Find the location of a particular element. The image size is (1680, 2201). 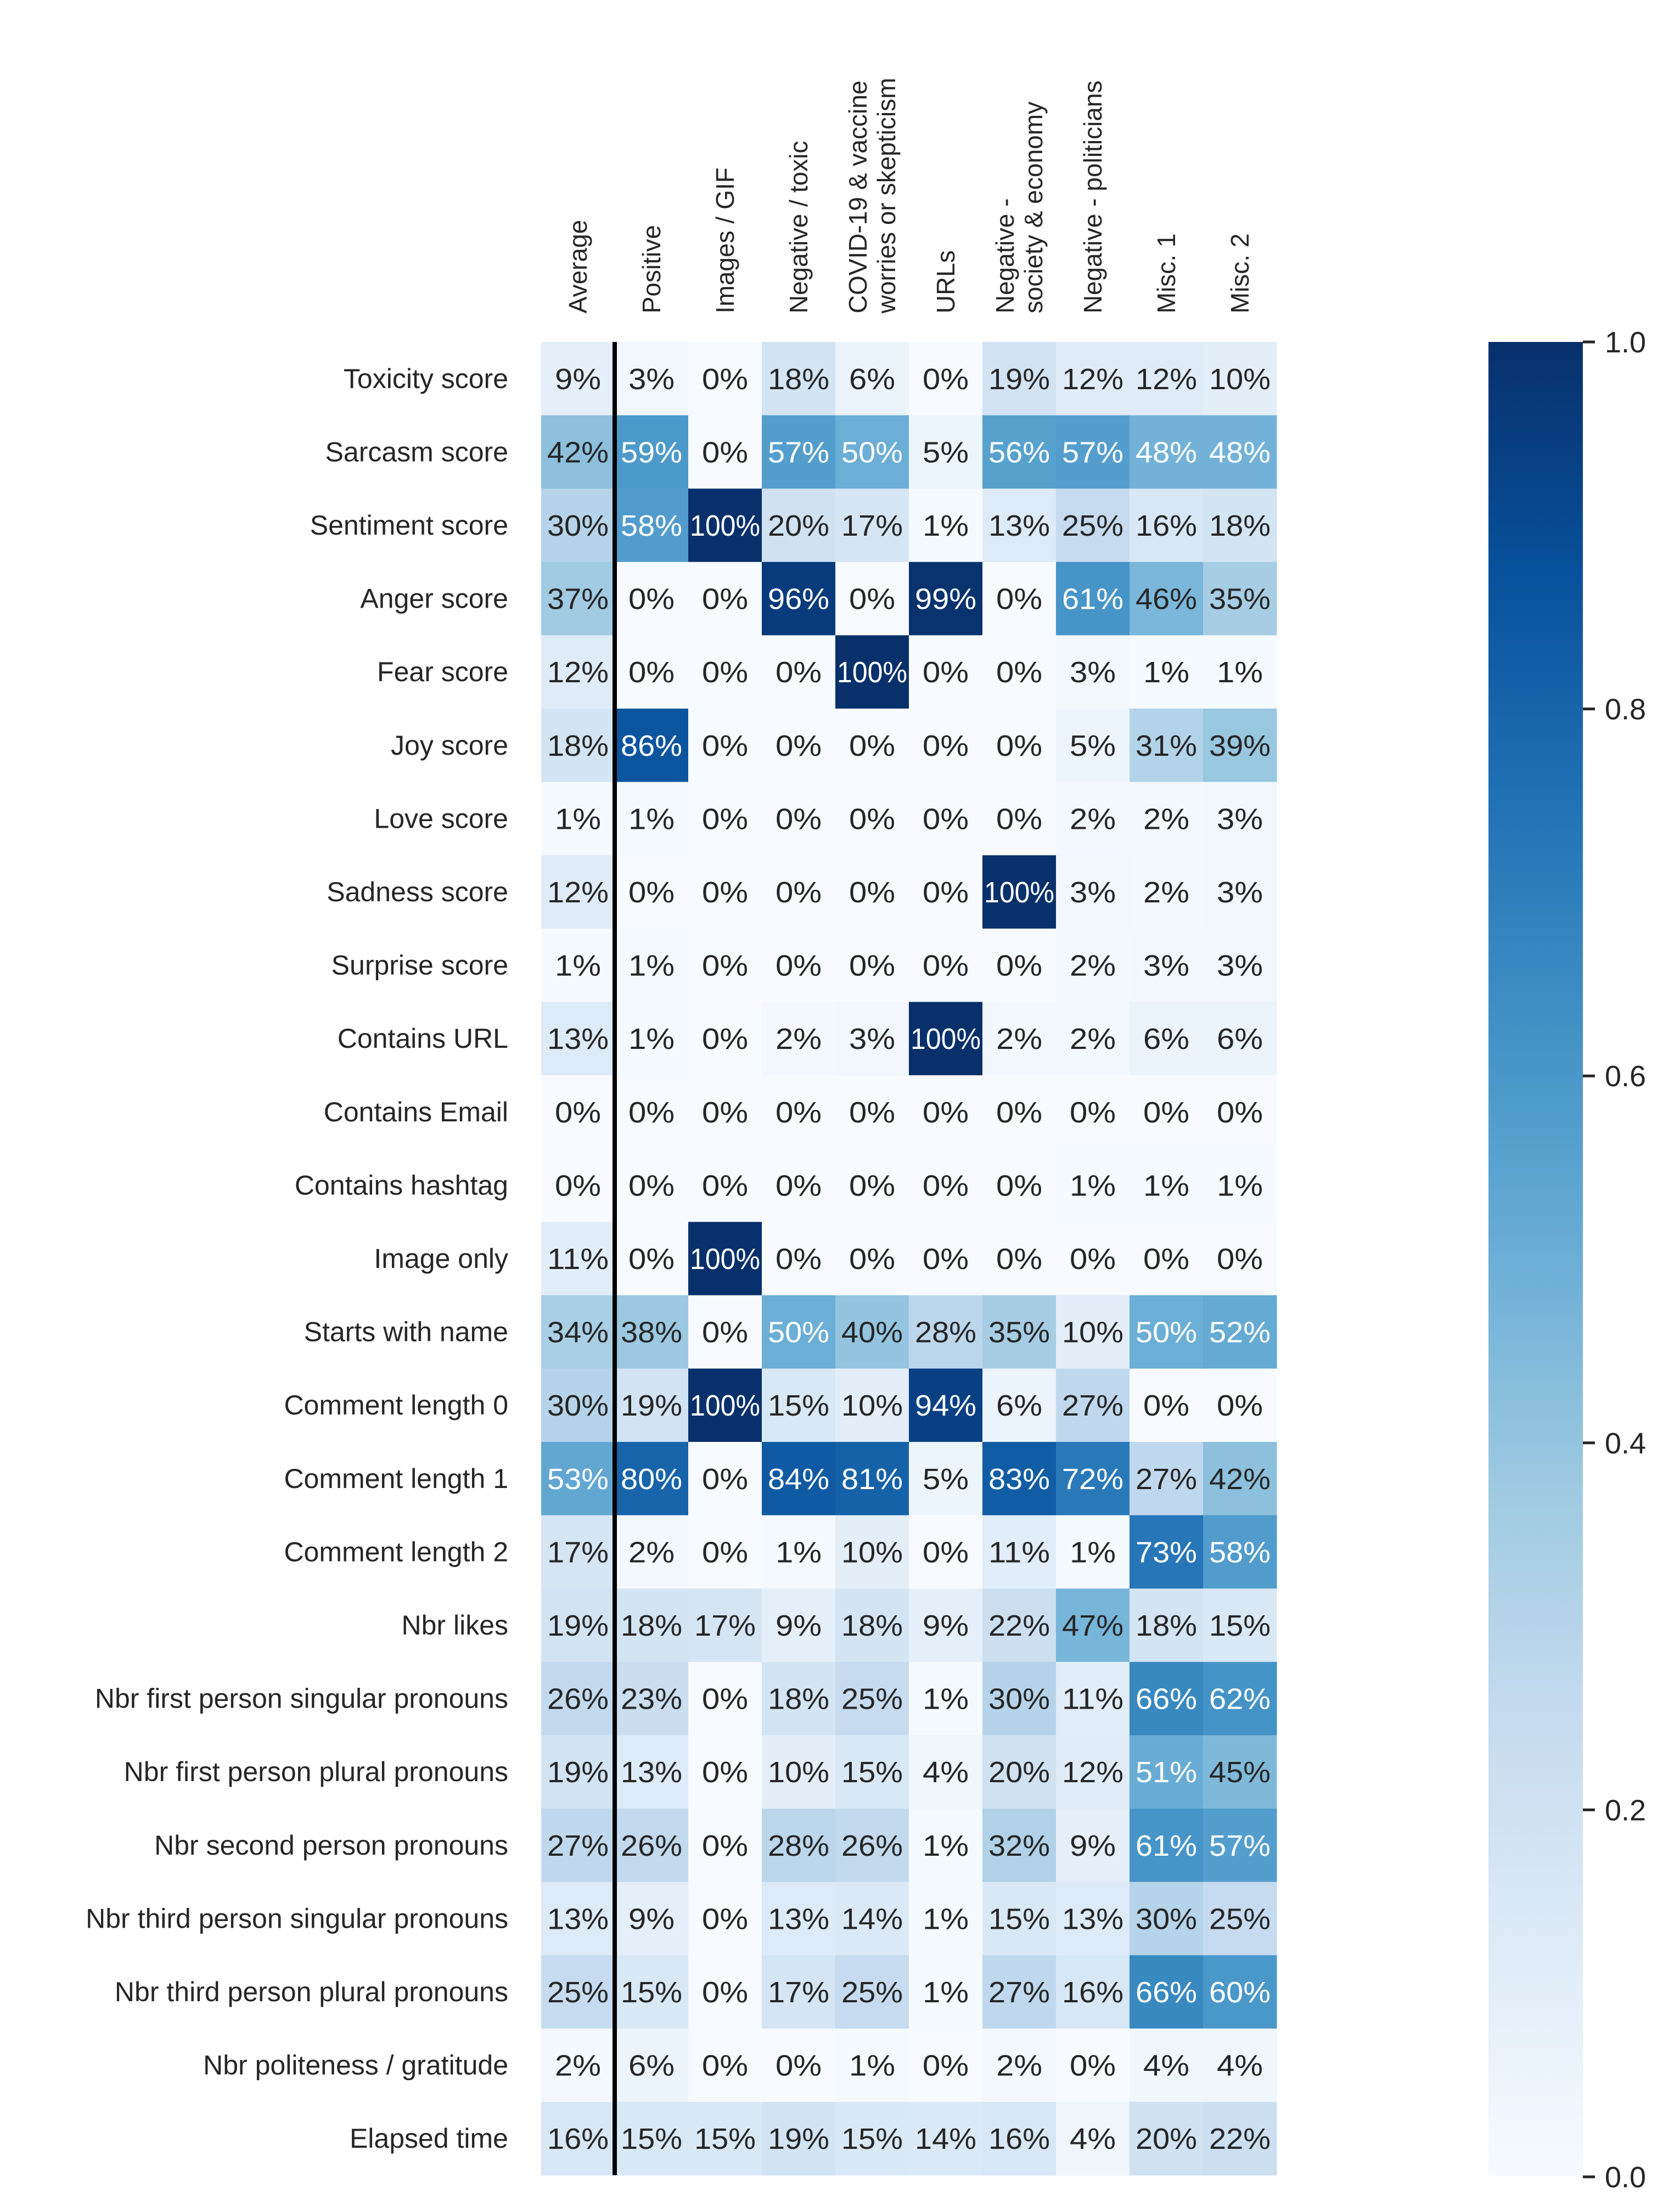

cell-value-label: 10% is located at coordinates (872, 1405).